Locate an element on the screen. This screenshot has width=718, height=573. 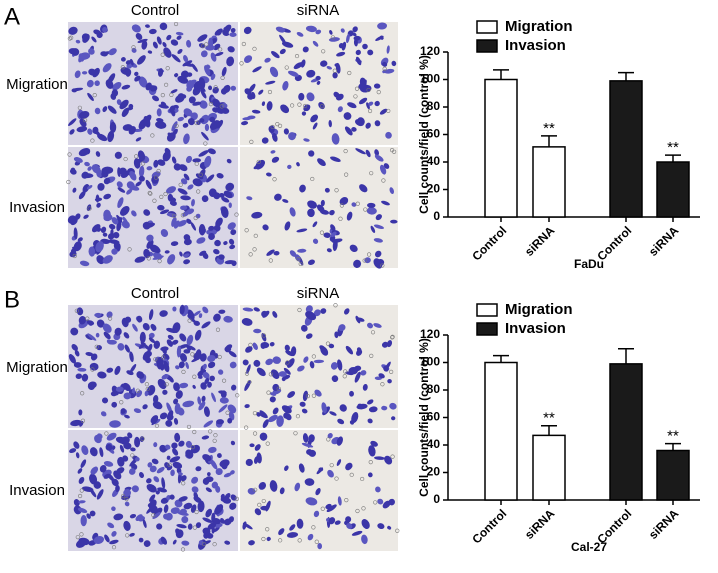
y-tick-label: 120 is located at coordinates (430, 334).